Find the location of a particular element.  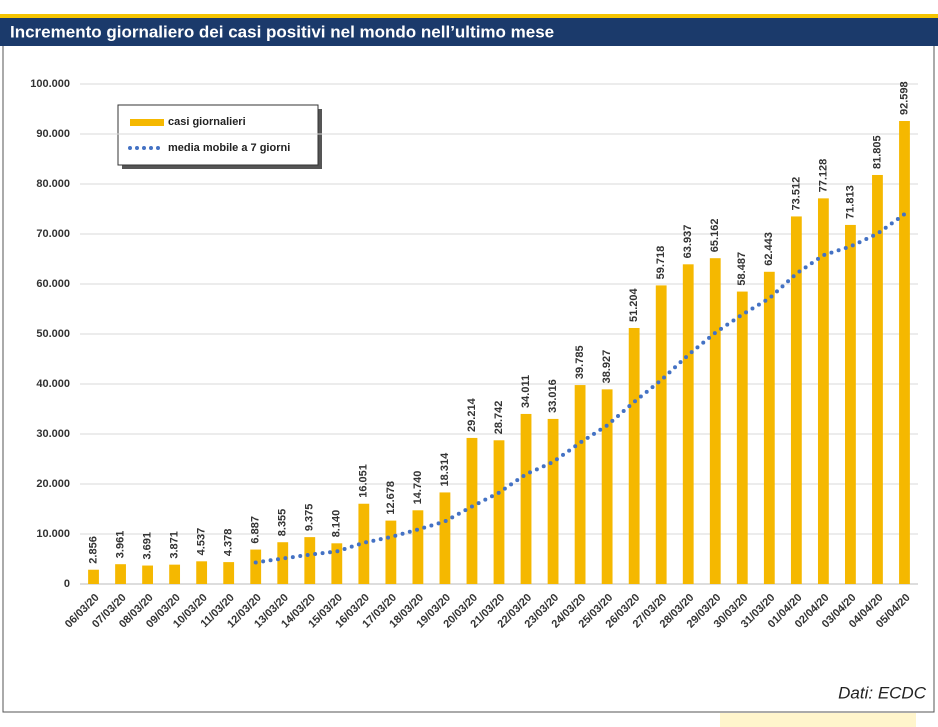

value-label: 65.162 is located at coordinates (715, 236).